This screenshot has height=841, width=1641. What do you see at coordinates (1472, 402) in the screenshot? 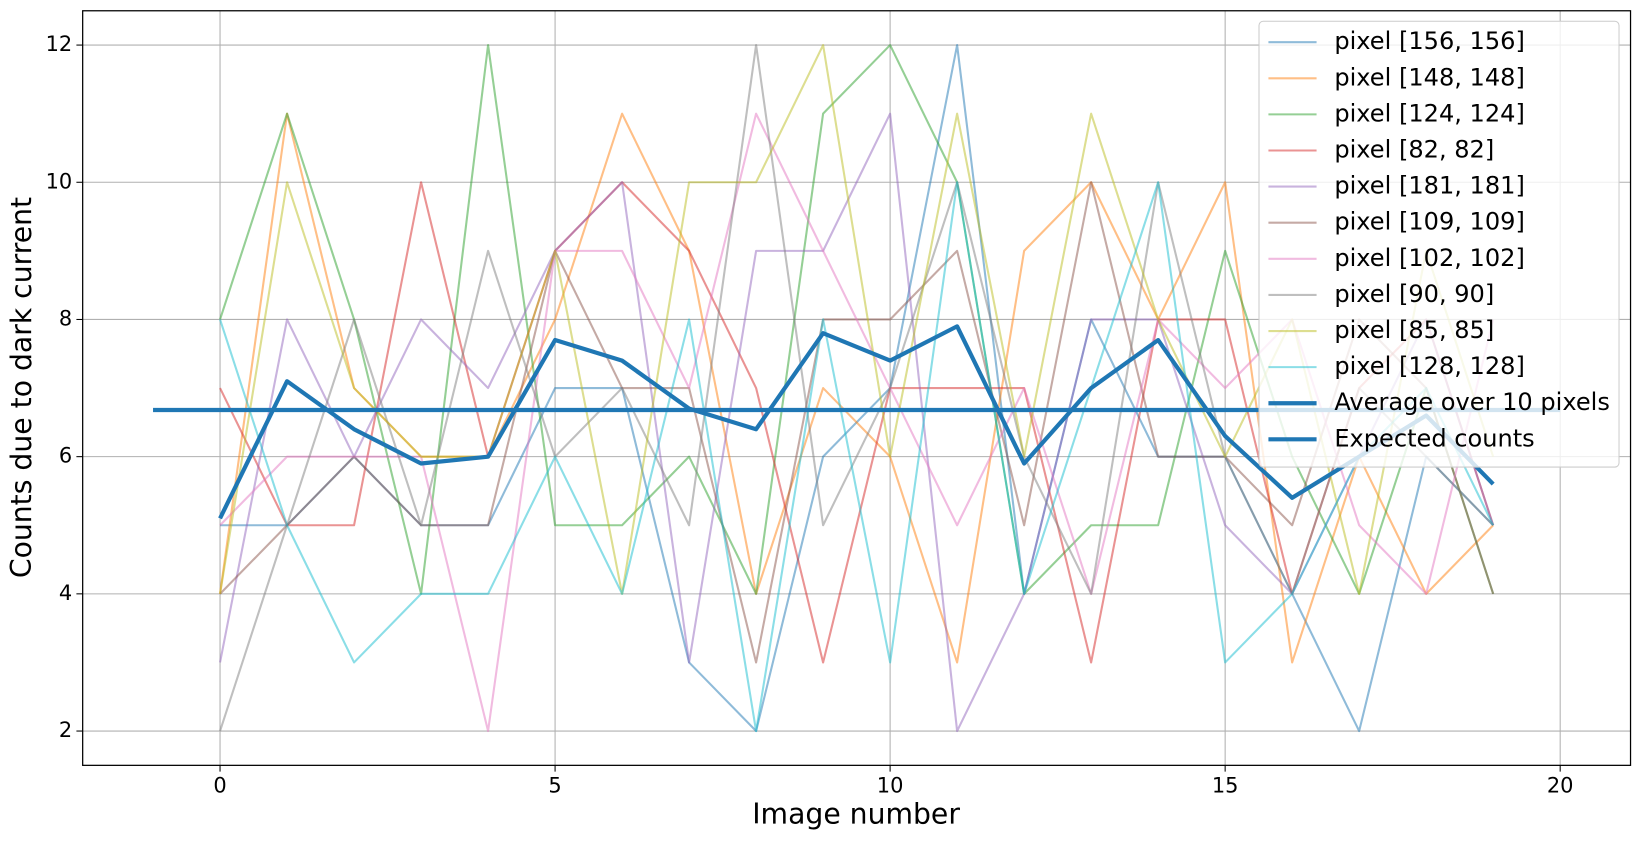
I see `legend-label: Average over 10 pixels` at bounding box center [1472, 402].